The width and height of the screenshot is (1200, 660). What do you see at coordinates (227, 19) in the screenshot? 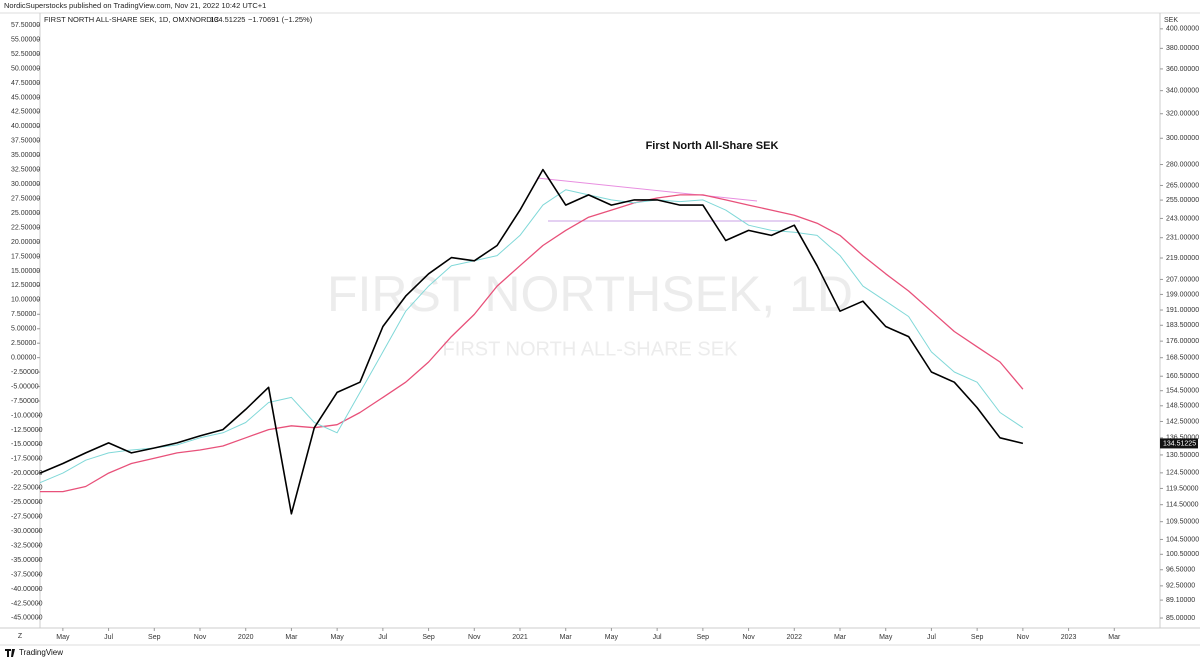
I see `last-price: 134.51225` at bounding box center [227, 19].